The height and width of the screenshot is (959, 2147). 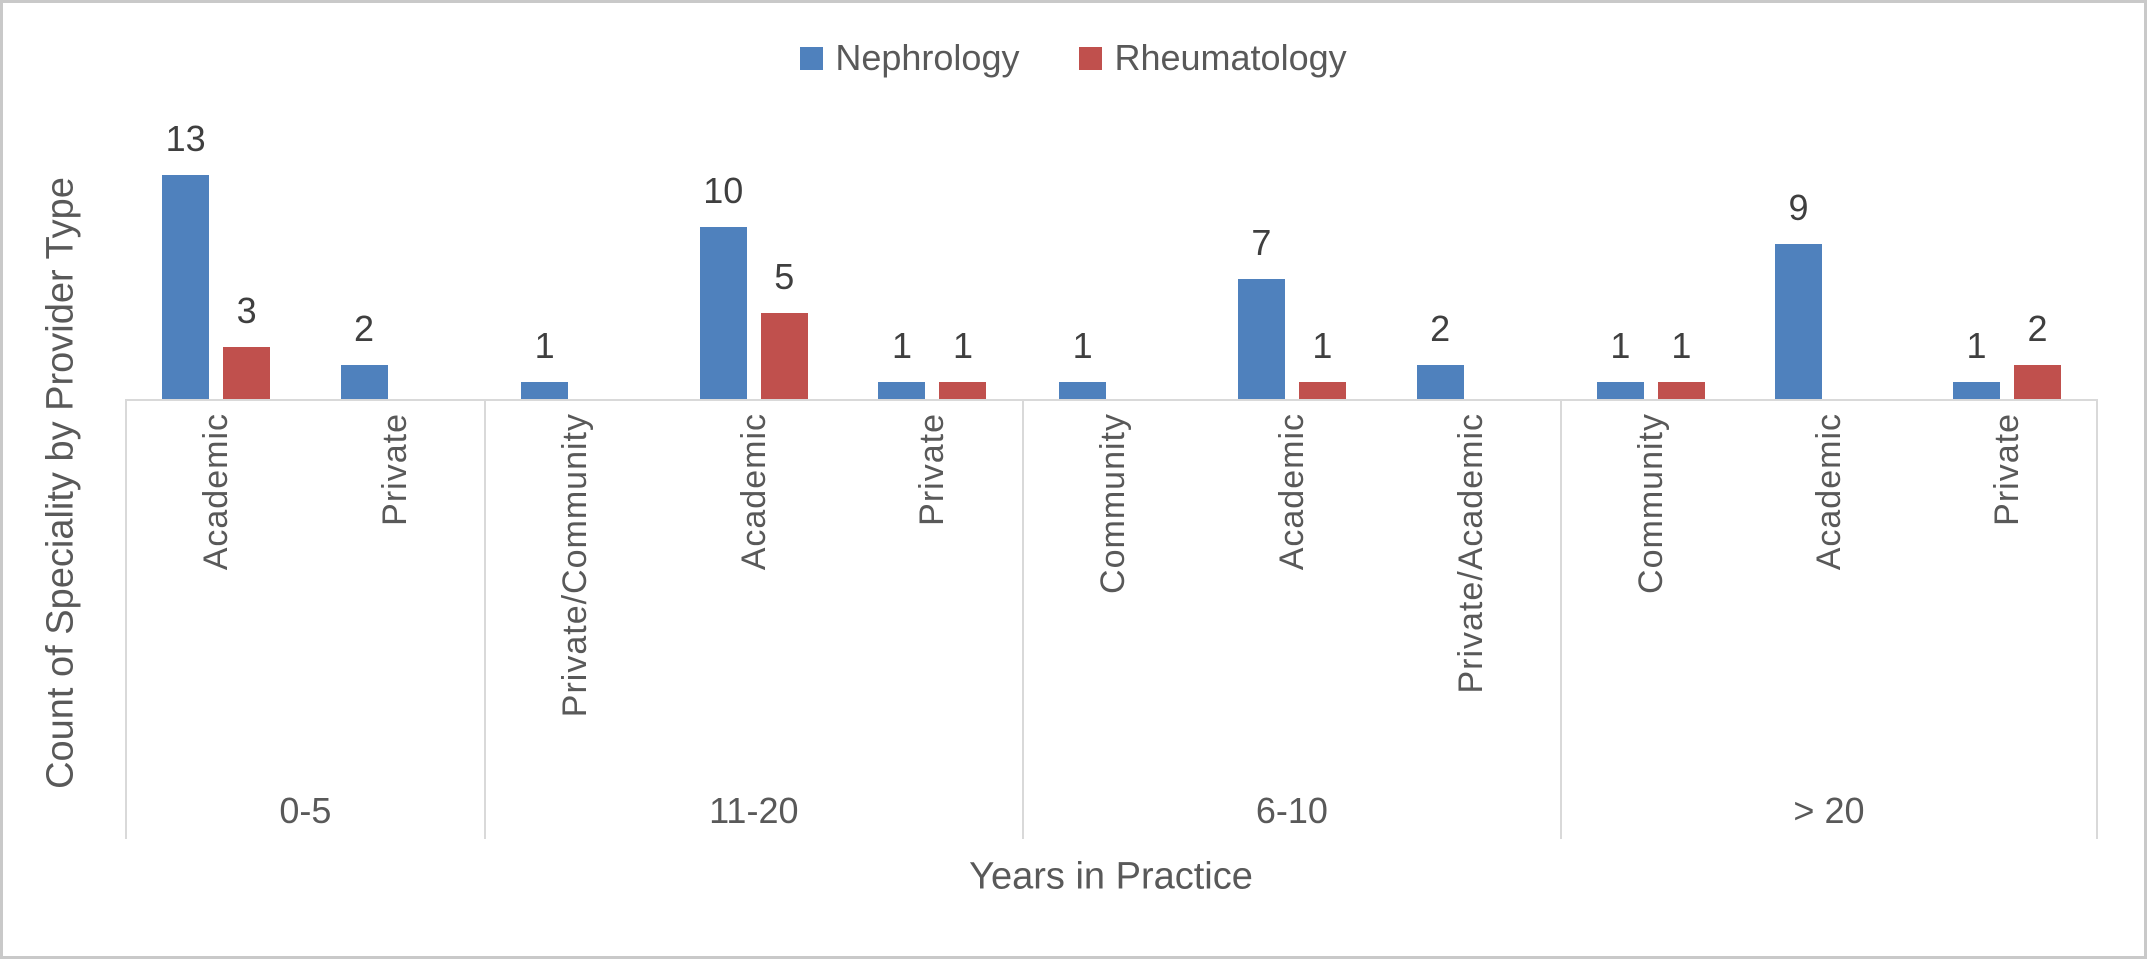 I want to click on bar-nephrology: 10, so click(x=723, y=286).